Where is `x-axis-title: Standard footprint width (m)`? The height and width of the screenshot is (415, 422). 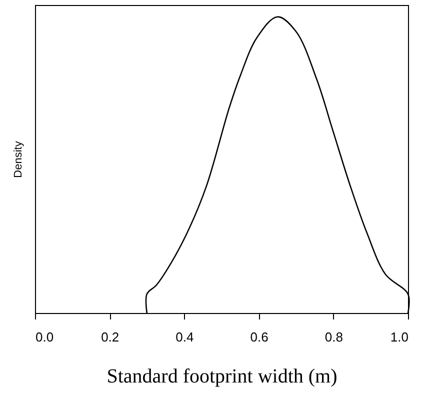
x-axis-title: Standard footprint width (m) is located at coordinates (222, 377).